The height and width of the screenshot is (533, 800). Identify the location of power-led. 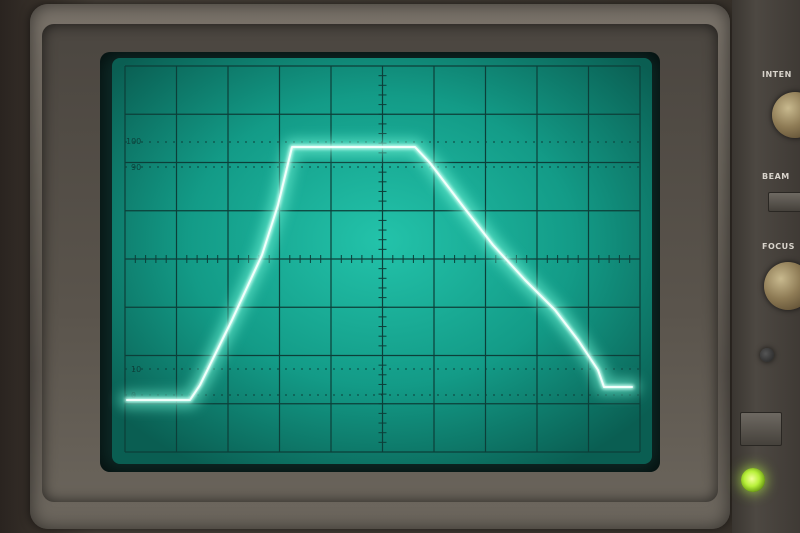
(753, 480).